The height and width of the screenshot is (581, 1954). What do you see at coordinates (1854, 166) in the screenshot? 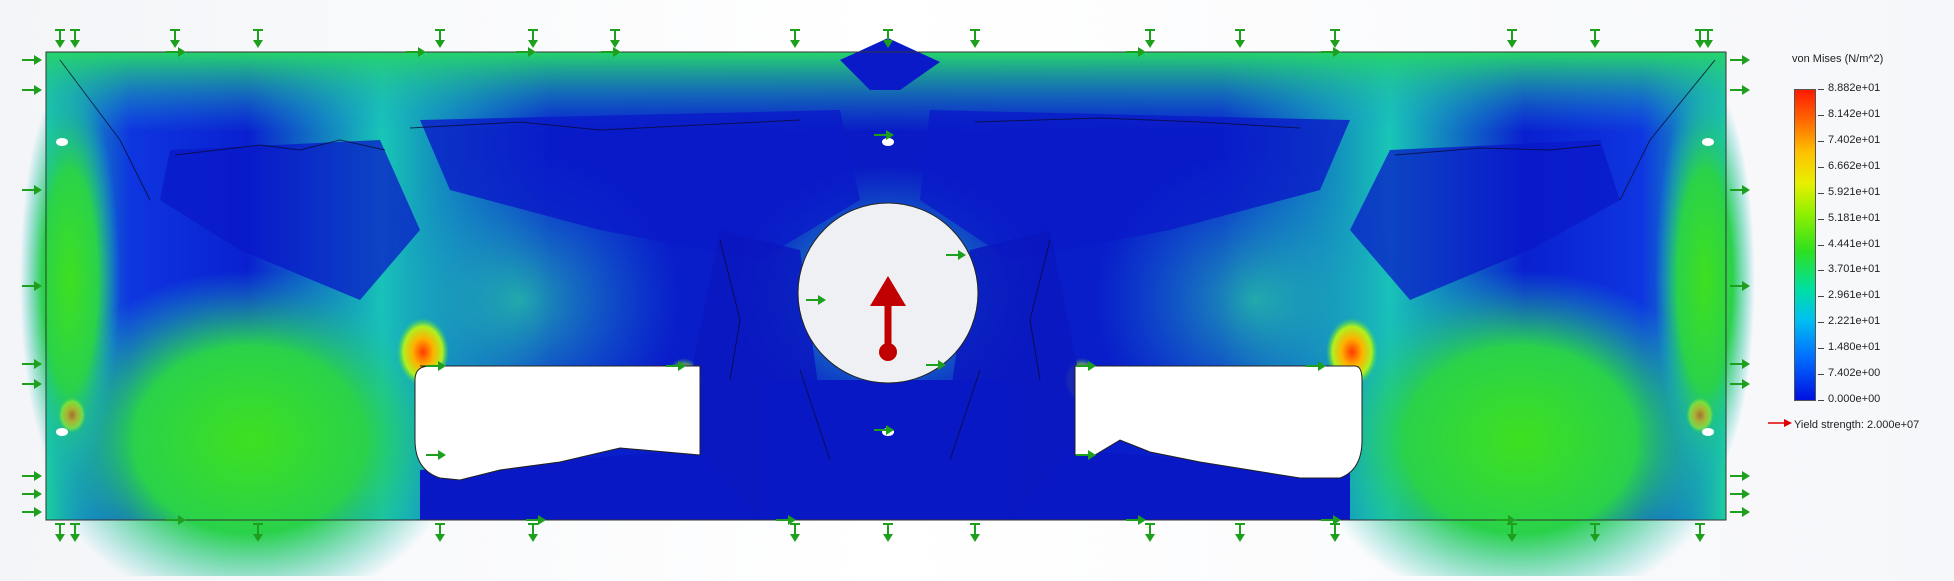
I see `legend-tick-label: 6.662e+01` at bounding box center [1854, 166].